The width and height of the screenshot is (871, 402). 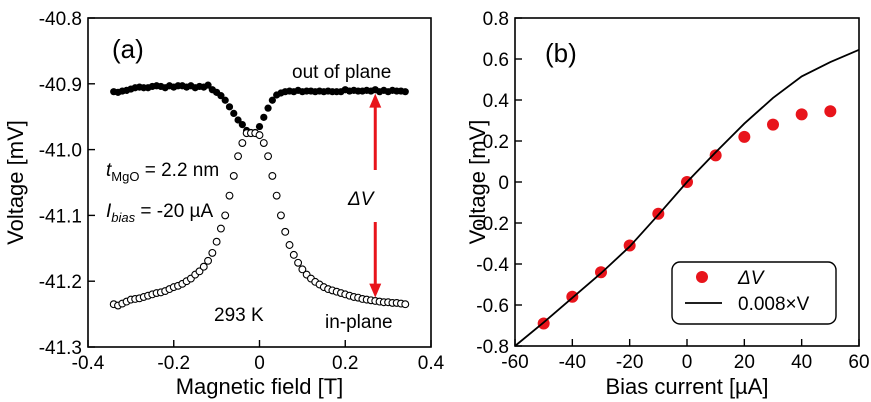 What do you see at coordinates (492, 265) in the screenshot?
I see `panel-b-y-tick-label: -0.4` at bounding box center [492, 265].